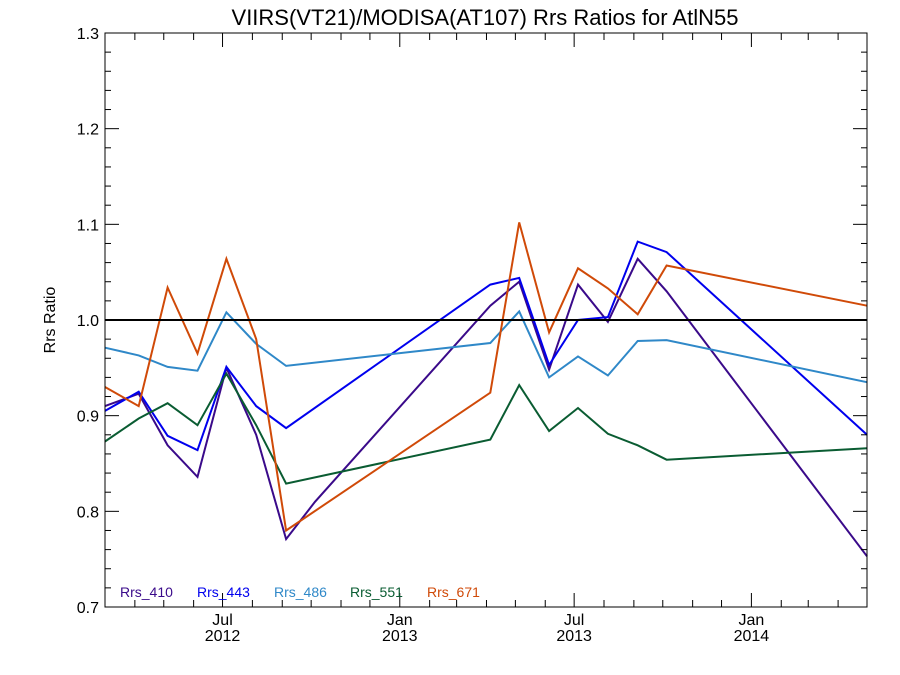 This screenshot has height=675, width=900. I want to click on legend-entry-rrs-551: Rrs_551, so click(376, 592).